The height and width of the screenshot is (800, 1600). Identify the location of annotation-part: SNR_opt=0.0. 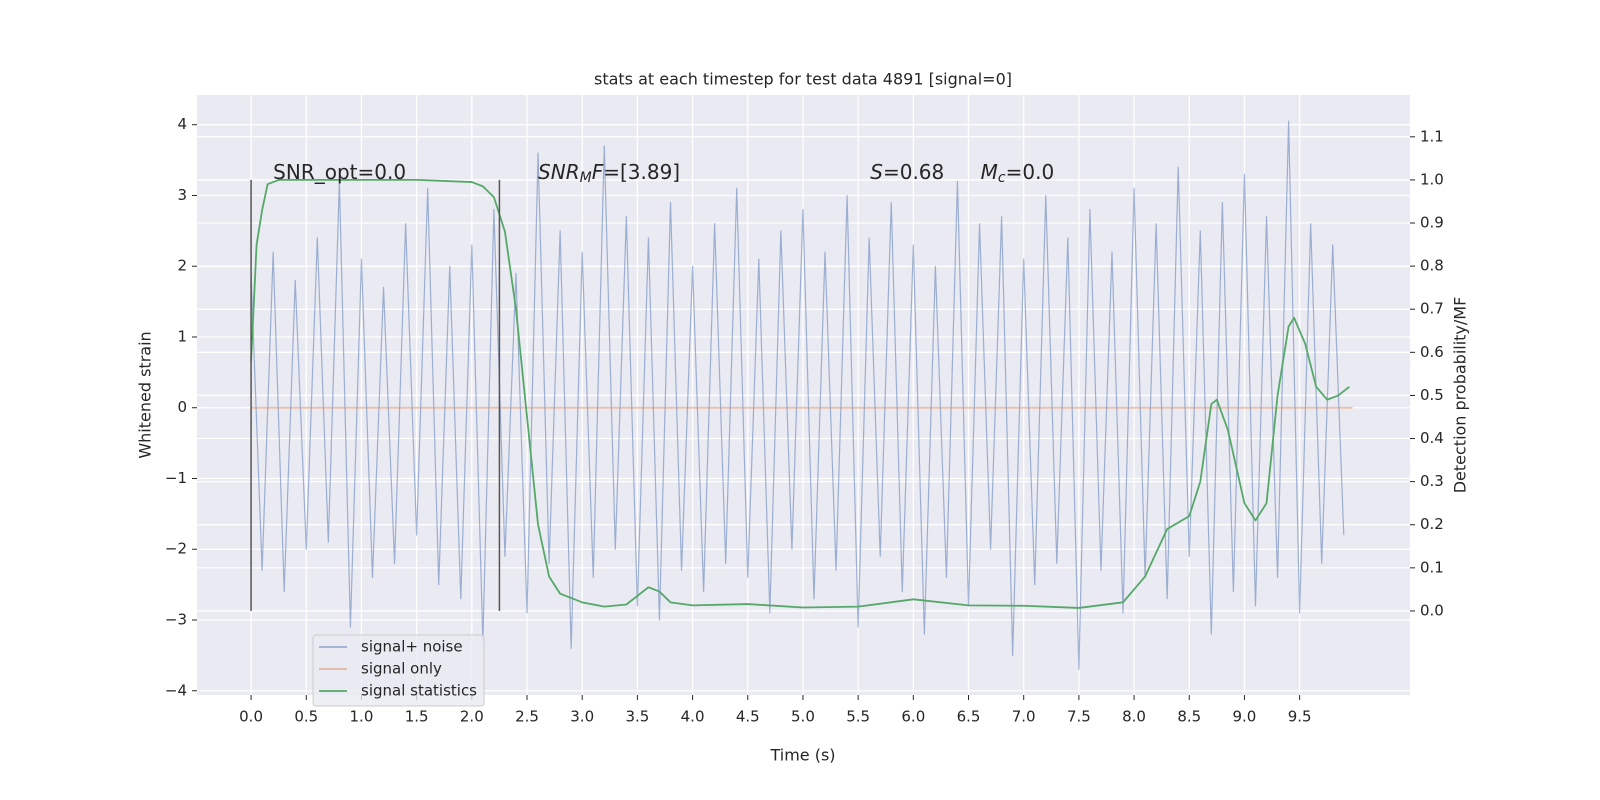
(339, 171).